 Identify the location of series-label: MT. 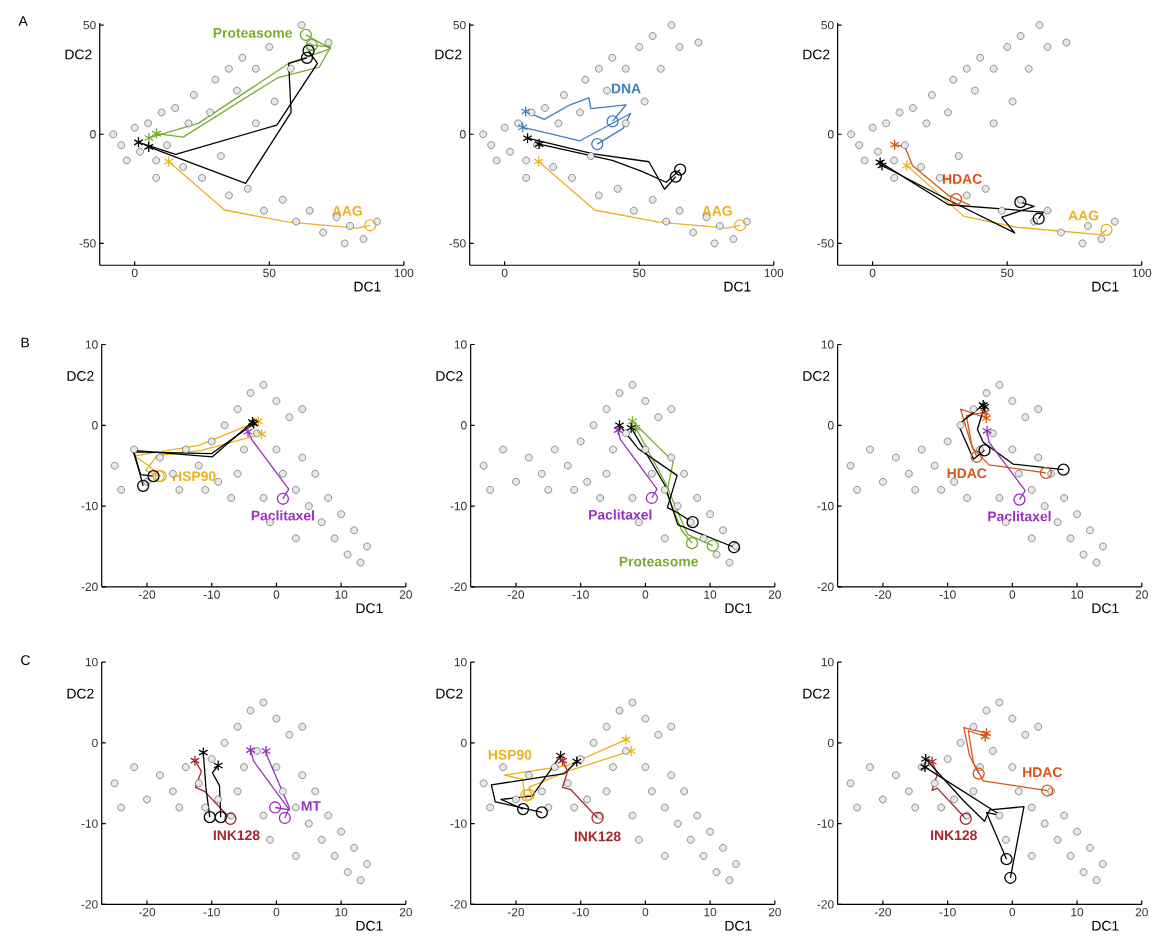
(311, 805).